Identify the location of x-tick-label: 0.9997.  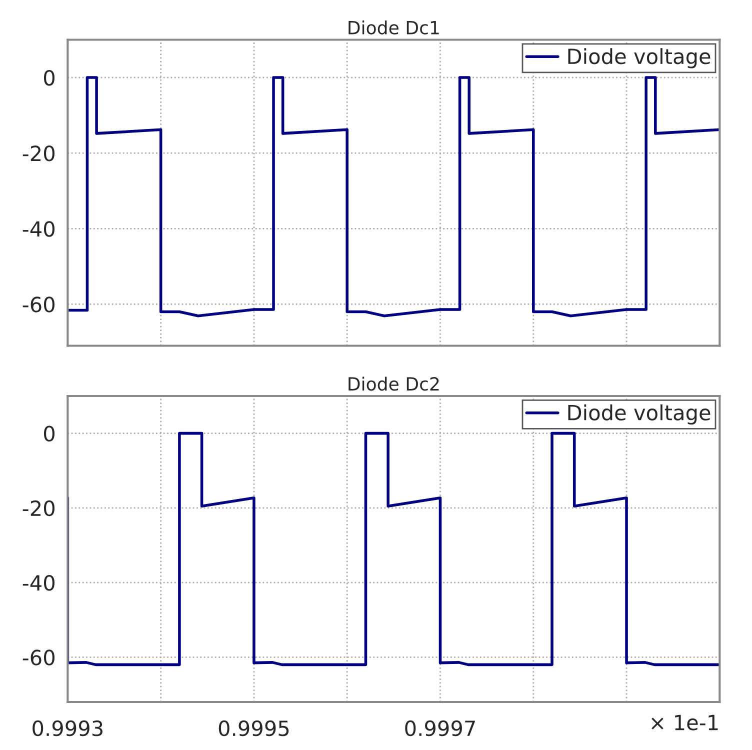
(440, 728).